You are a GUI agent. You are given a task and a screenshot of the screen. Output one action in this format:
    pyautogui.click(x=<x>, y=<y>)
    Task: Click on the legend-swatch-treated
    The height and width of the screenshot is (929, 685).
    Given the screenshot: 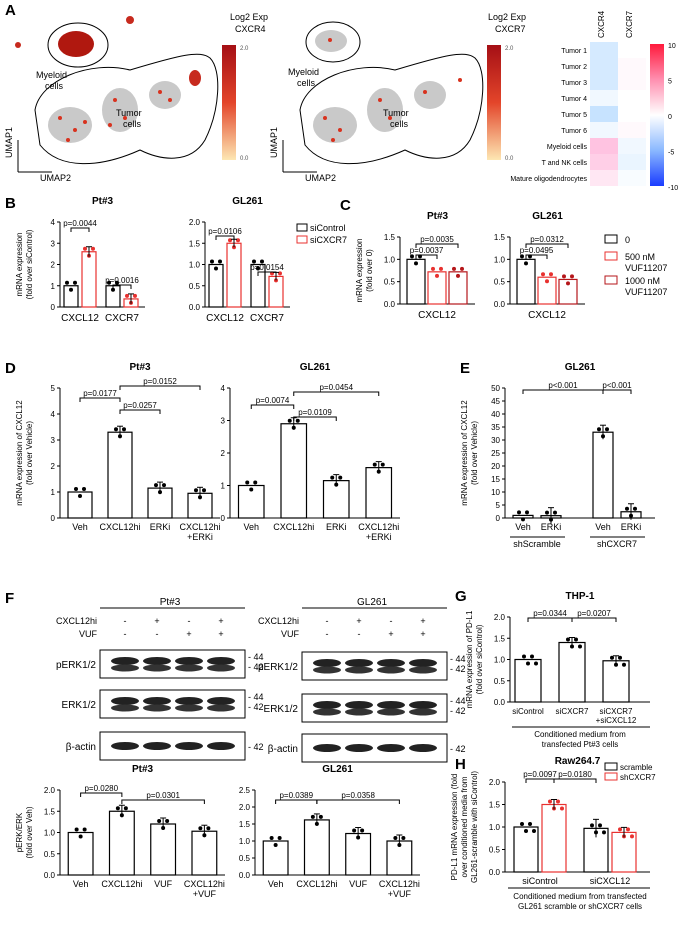 What is the action you would take?
    pyautogui.click(x=302, y=239)
    